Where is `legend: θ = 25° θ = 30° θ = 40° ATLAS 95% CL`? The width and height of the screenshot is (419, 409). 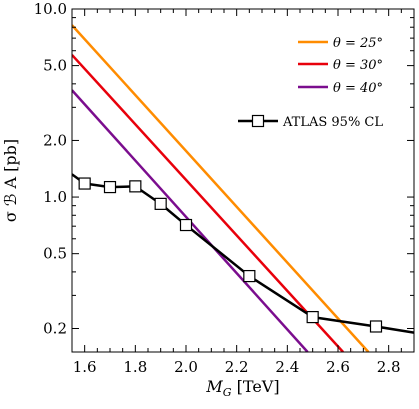
legend: θ = 25° θ = 30° θ = 40° ATLAS 95% CL is located at coordinates (310, 83).